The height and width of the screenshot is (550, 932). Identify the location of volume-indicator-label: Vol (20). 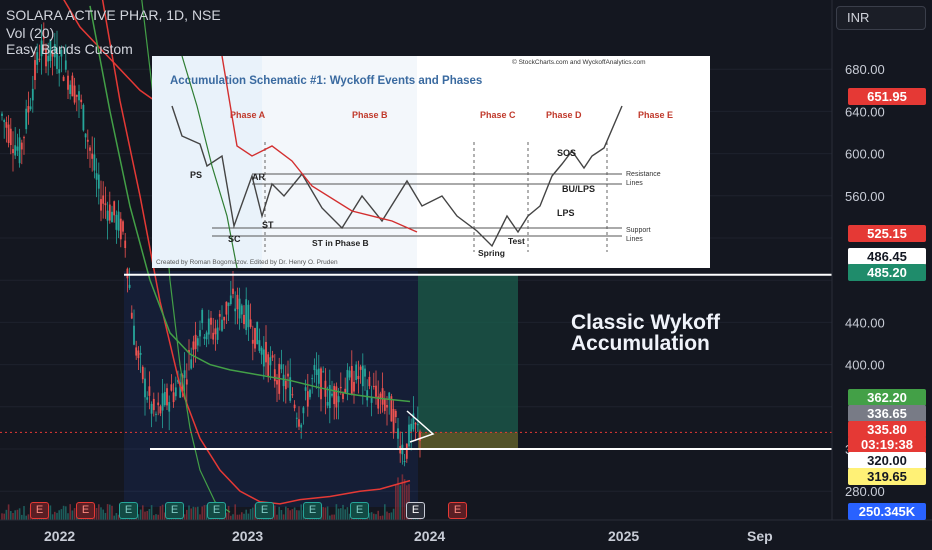
(30, 33).